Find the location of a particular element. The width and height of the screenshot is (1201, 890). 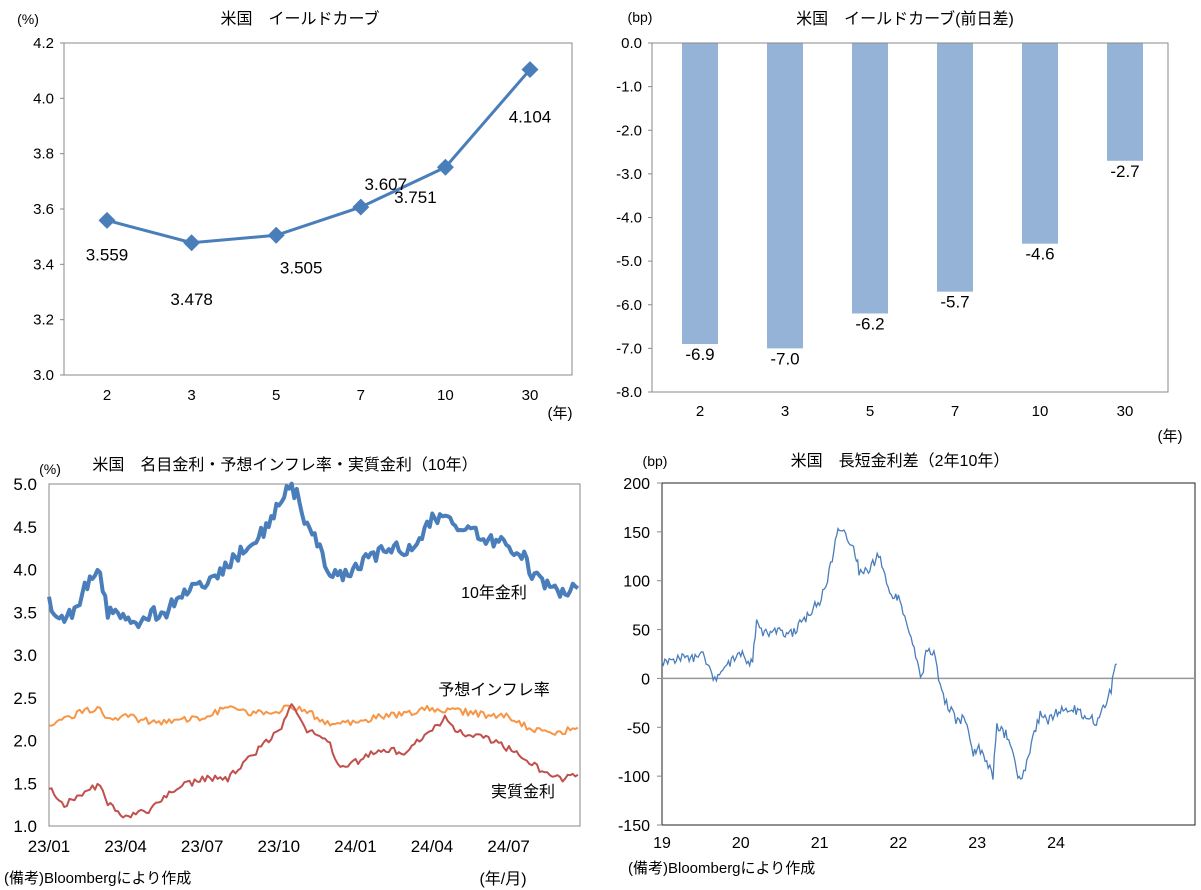

spread-line is located at coordinates (889, 653).